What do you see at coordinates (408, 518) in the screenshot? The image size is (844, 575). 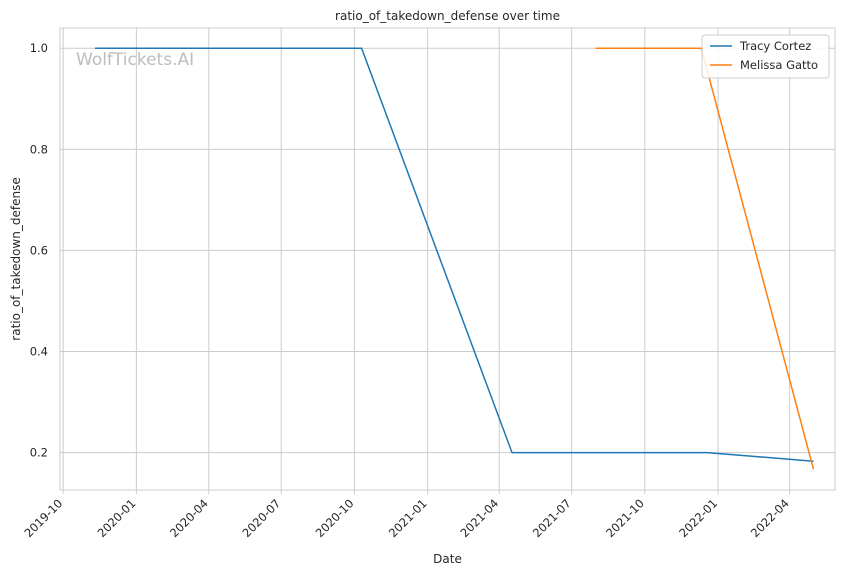 I see `x-tick-label: 2021-01` at bounding box center [408, 518].